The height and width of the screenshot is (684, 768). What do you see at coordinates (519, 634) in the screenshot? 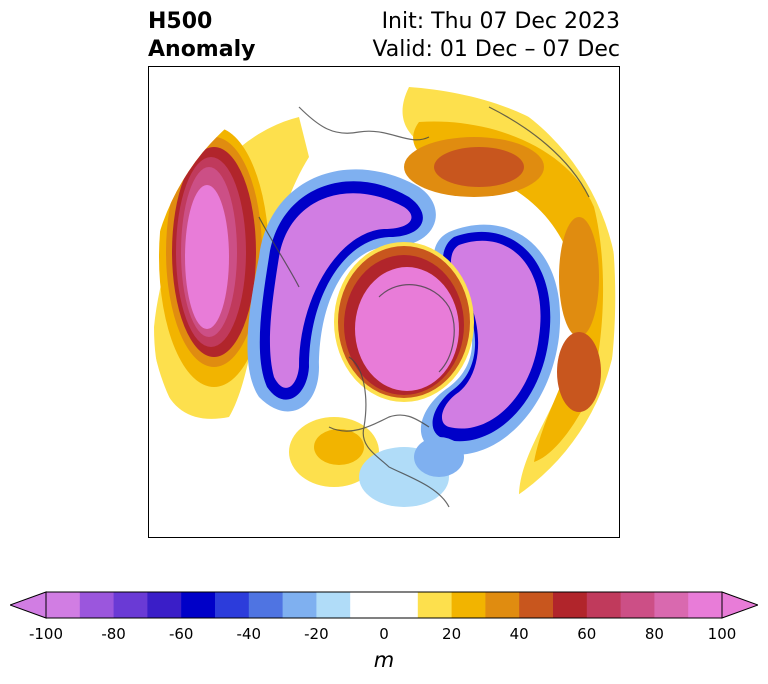
I see `colorbar-tick-label: 40` at bounding box center [519, 634].